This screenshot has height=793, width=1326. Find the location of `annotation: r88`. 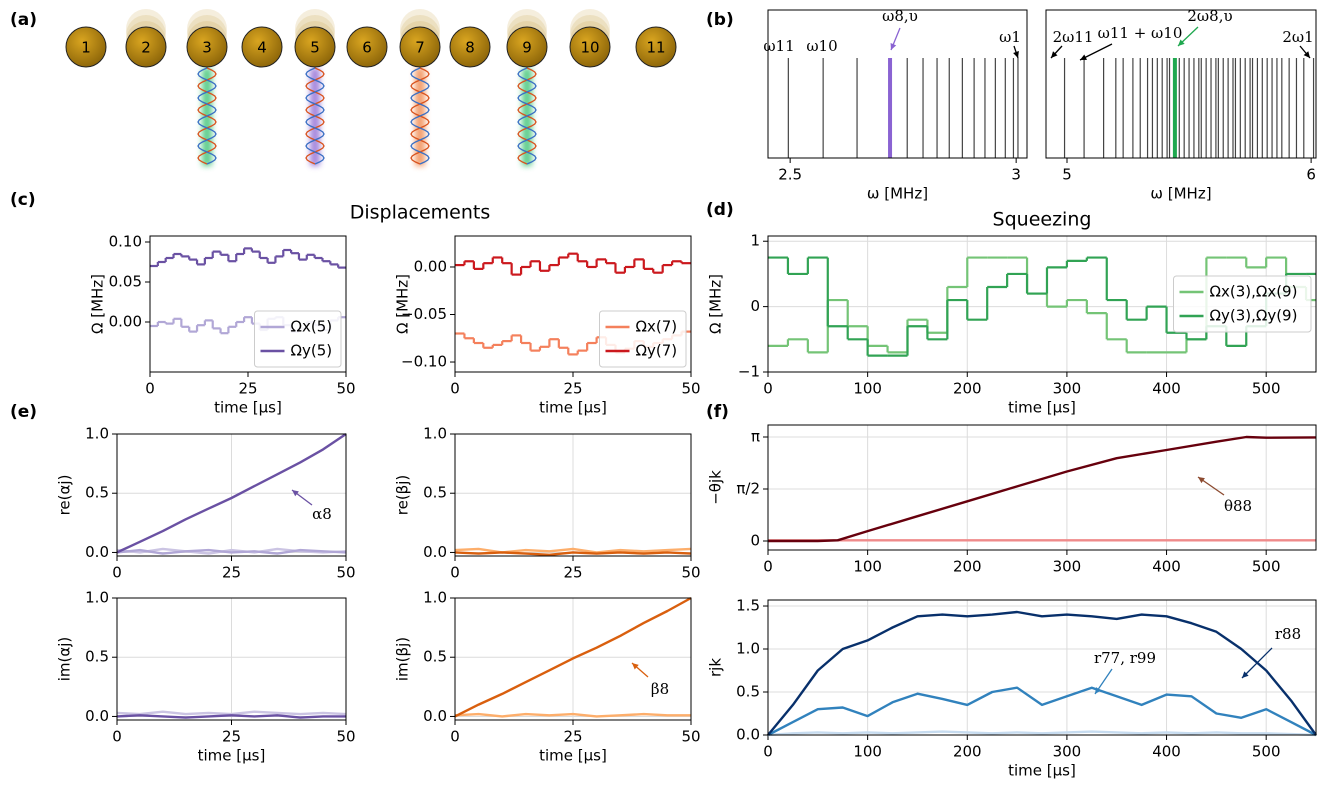

annotation: r88 is located at coordinates (1288, 634).